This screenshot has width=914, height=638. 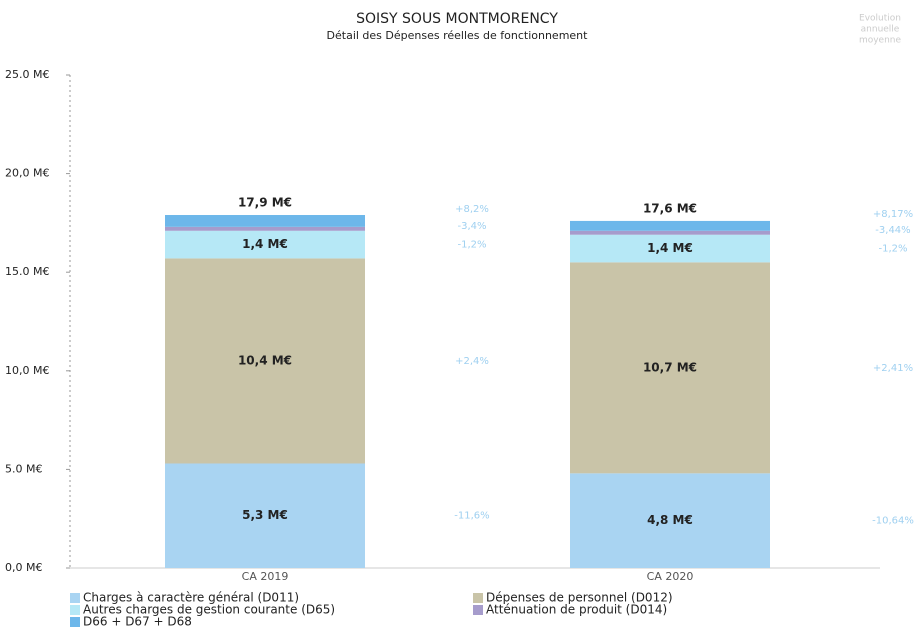 What do you see at coordinates (472, 209) in the screenshot?
I see `evolution-label: +8,2%` at bounding box center [472, 209].